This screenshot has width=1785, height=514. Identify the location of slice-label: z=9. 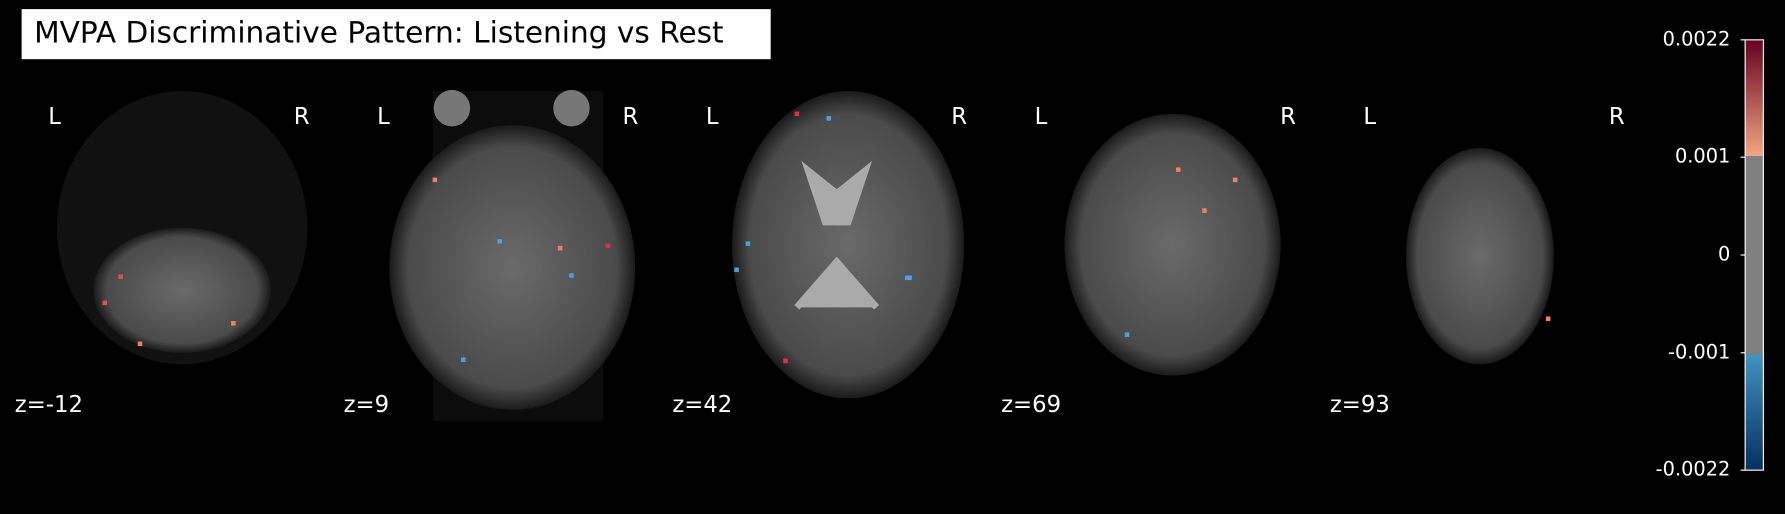
(366, 405).